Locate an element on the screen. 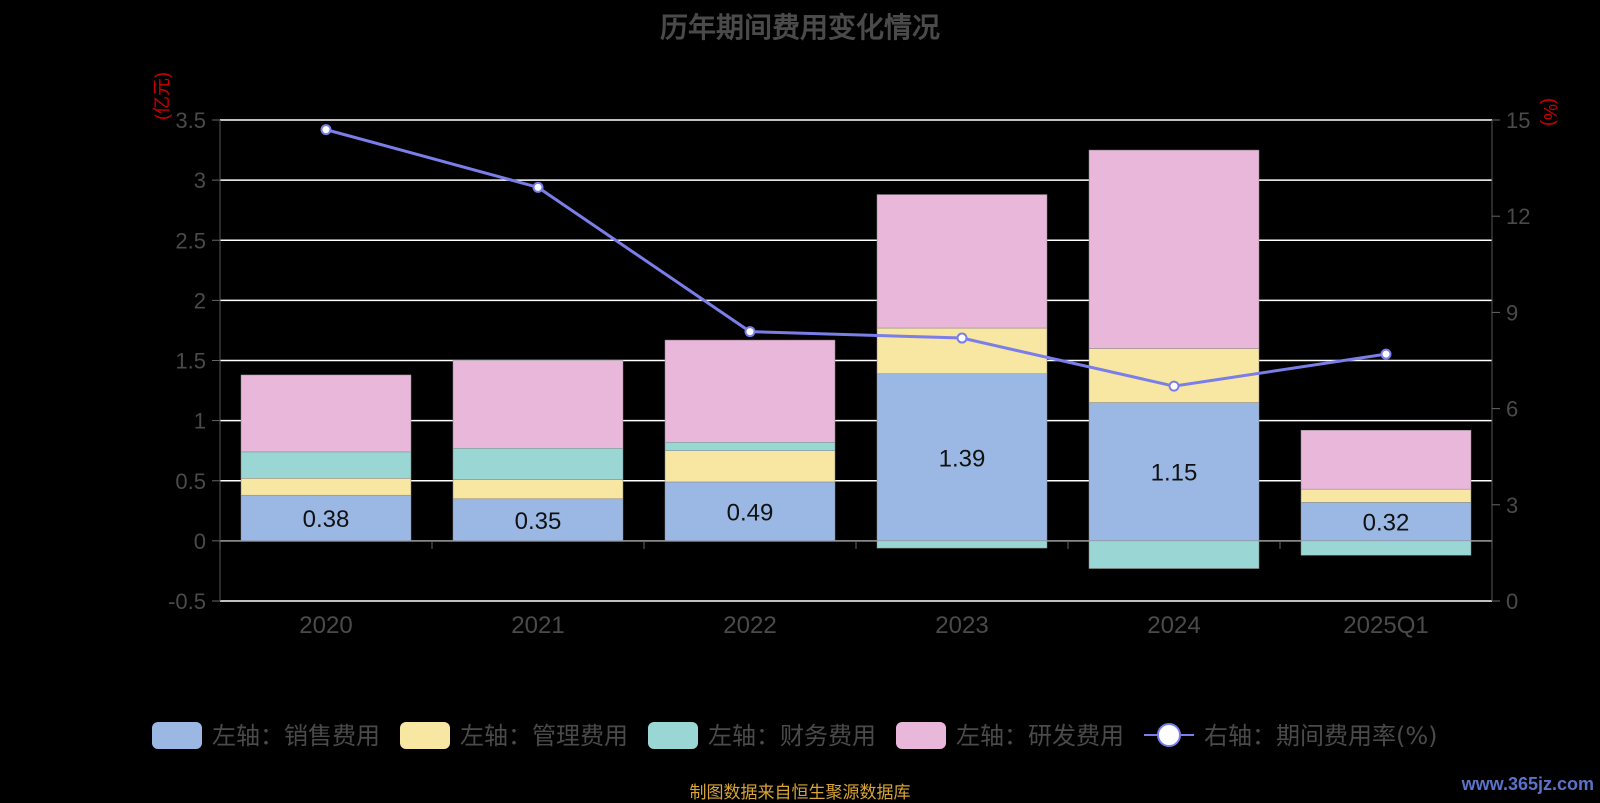  legend-label-sales: 左轴：销售费用 is located at coordinates (296, 736).